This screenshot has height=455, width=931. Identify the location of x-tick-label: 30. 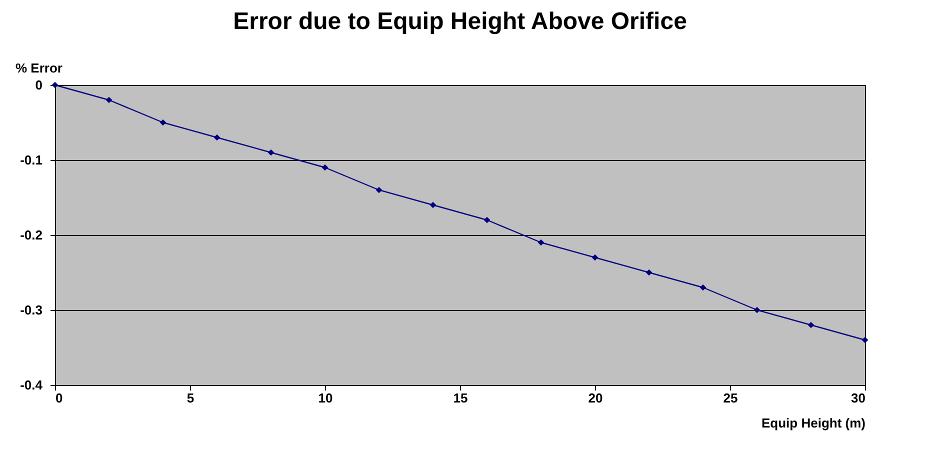
(858, 398).